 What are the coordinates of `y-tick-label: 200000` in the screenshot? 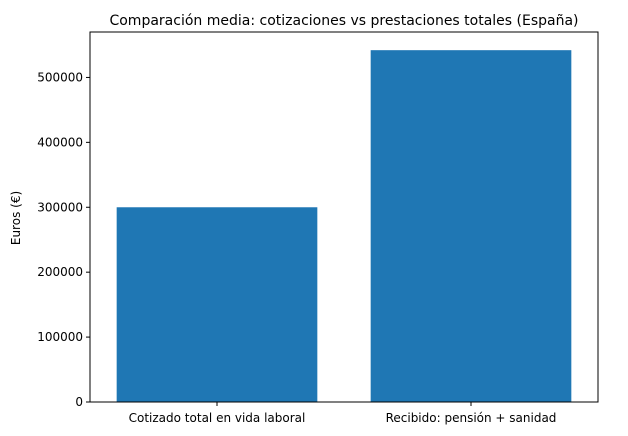 It's located at (60, 272).